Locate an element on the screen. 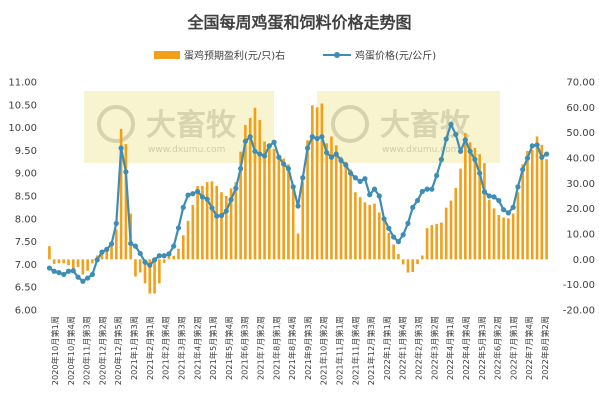 This screenshot has width=599, height=414. x-tick-label: 2022年7月第4周 is located at coordinates (529, 348).